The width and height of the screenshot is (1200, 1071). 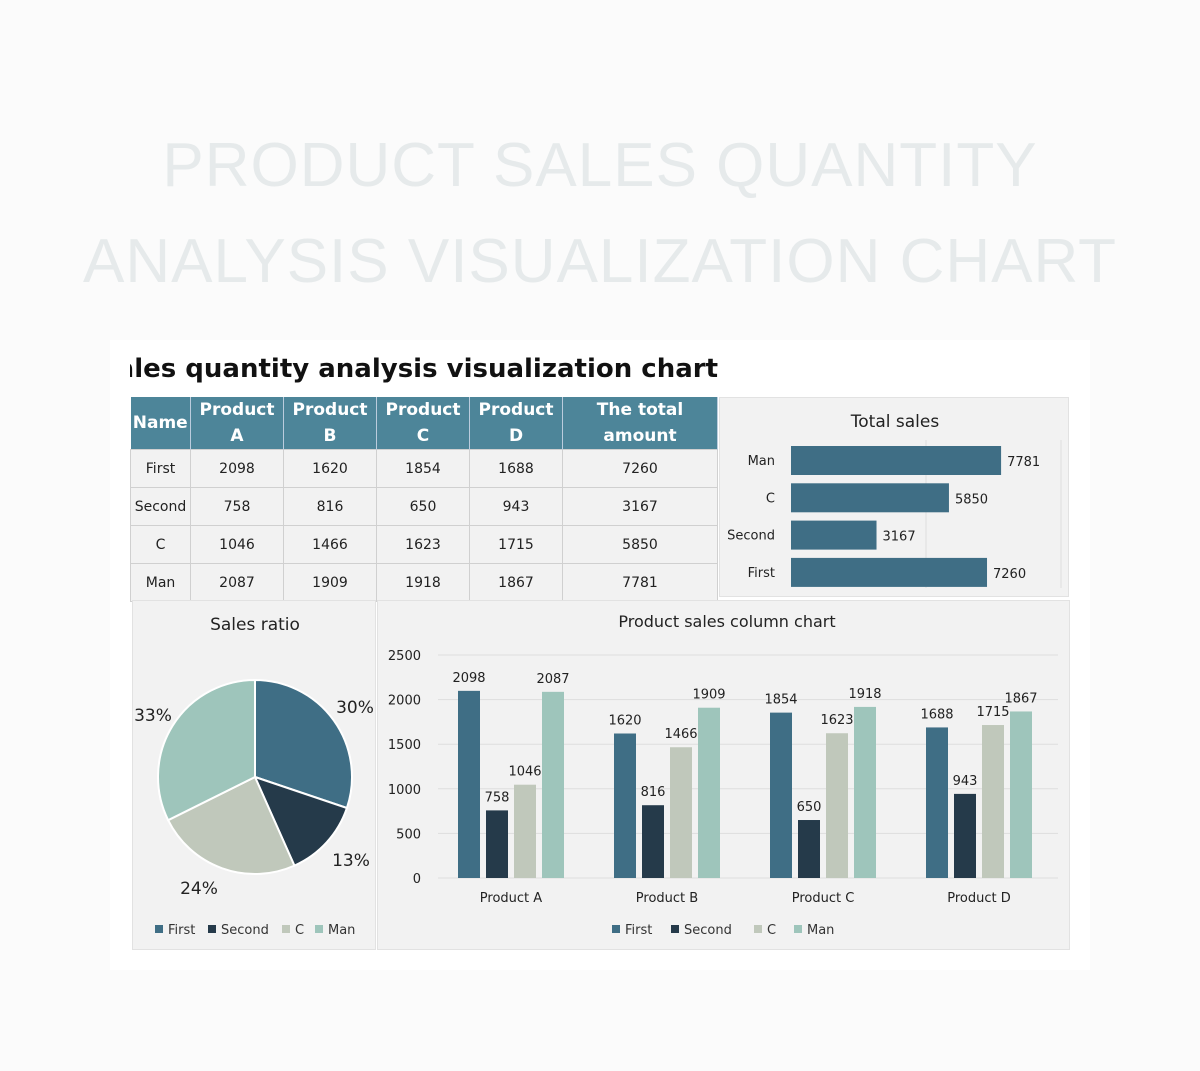 What do you see at coordinates (516, 506) in the screenshot?
I see `table-cell: 943` at bounding box center [516, 506].